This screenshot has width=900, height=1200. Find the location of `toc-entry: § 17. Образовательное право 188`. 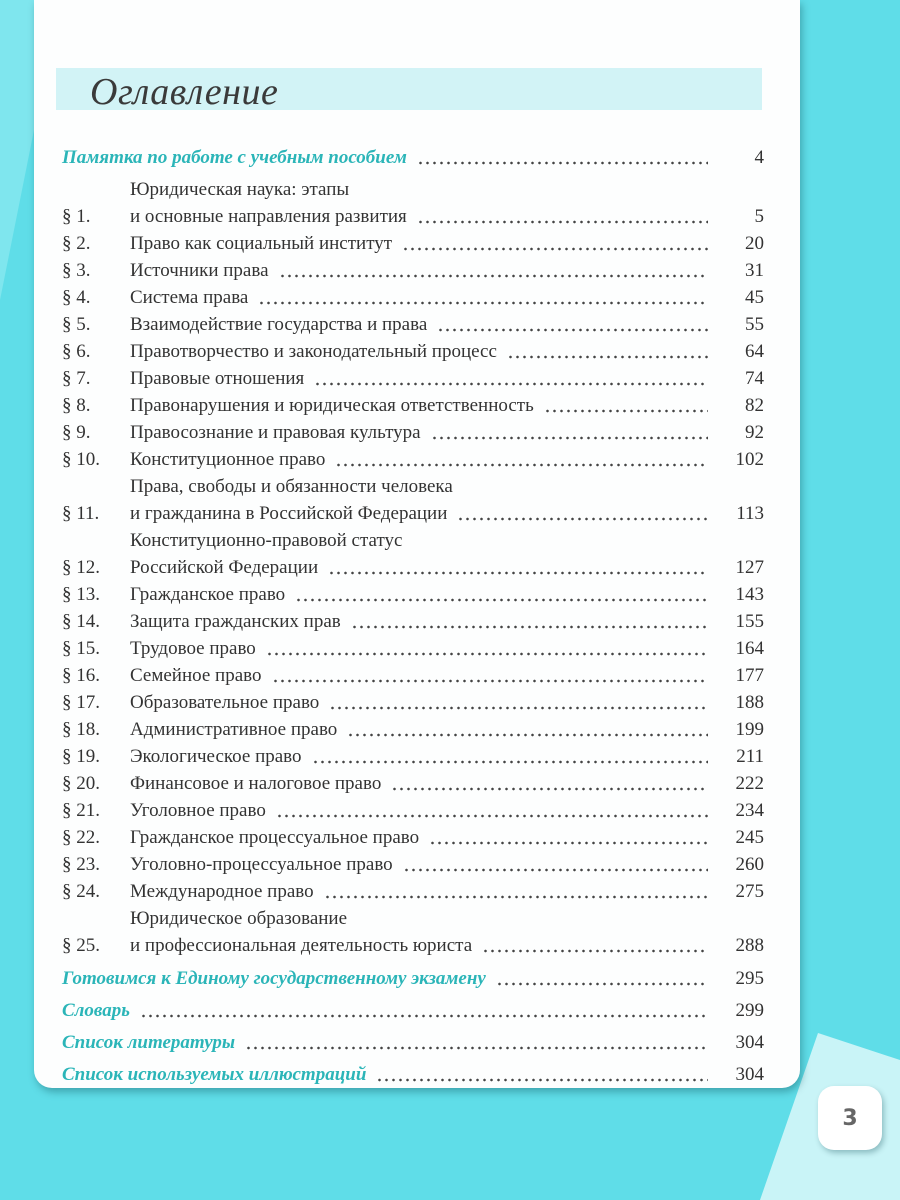

toc-entry: § 17. Образовательное право 188 is located at coordinates (413, 702).